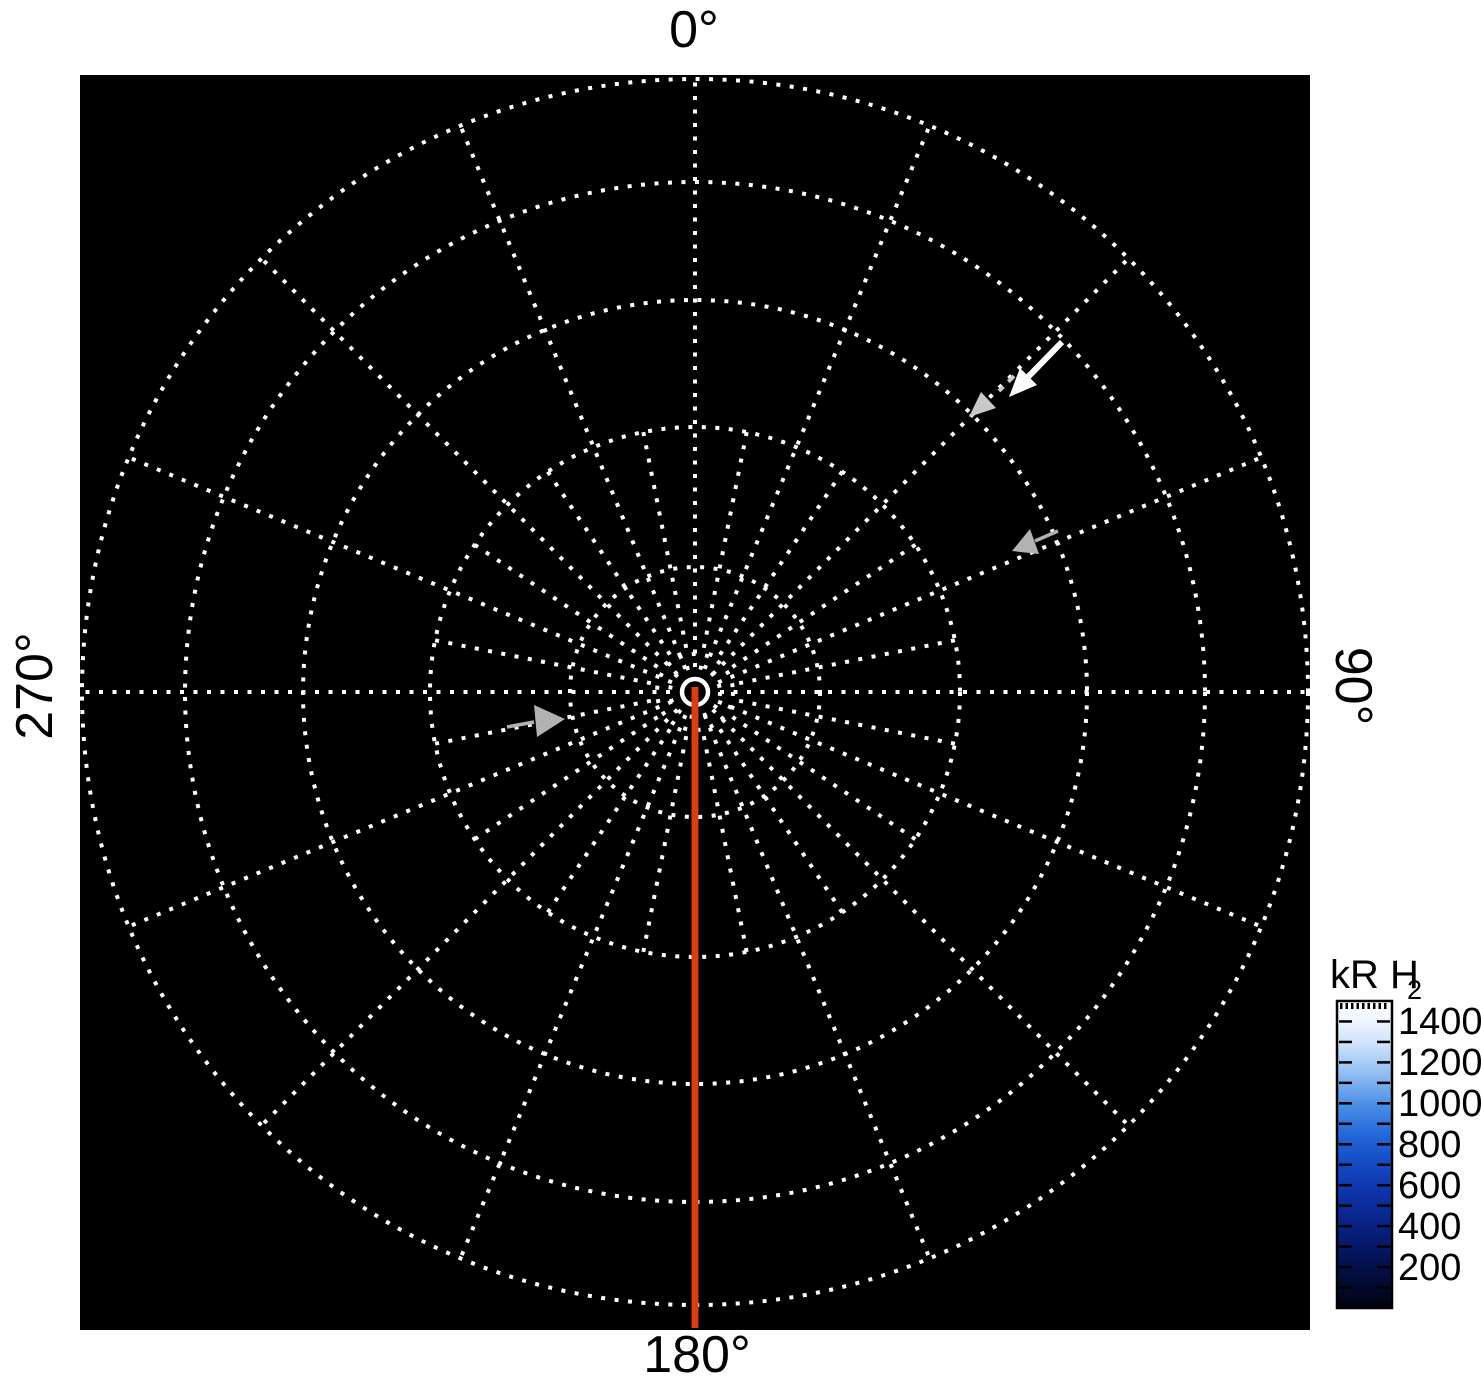 This screenshot has height=1384, width=1481. I want to click on grid-circle, so click(695, 692).